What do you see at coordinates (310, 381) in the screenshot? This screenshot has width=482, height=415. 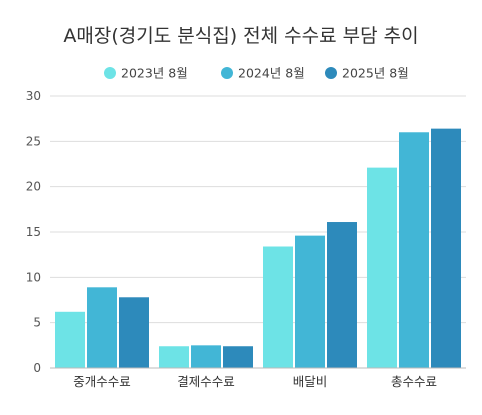 I see `x-tick-label-2: 배달비` at bounding box center [310, 381].